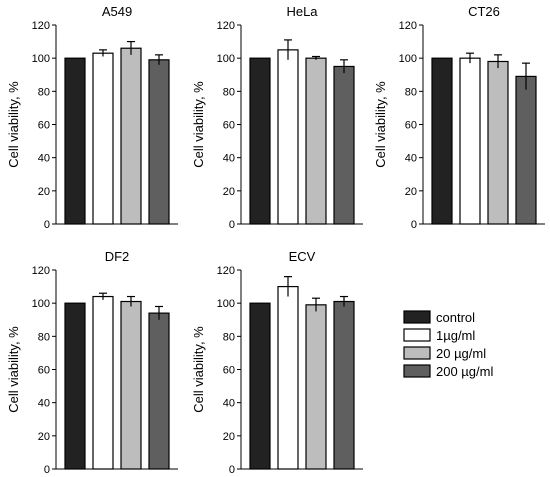 The width and height of the screenshot is (550, 477). I want to click on legend-label: 200 µg/ml, so click(464, 371).